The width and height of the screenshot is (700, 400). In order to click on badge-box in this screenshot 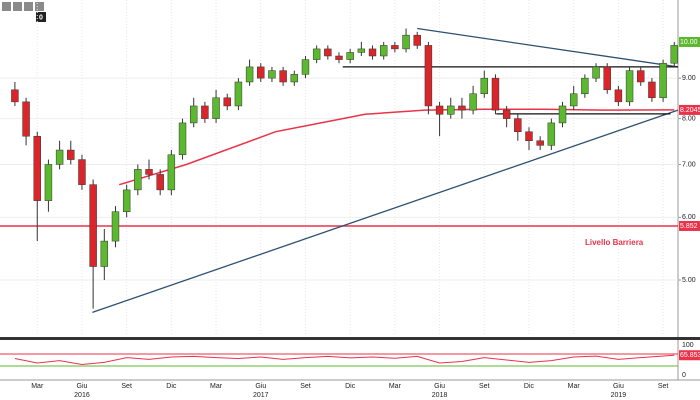, I will do `click(41, 17)`.